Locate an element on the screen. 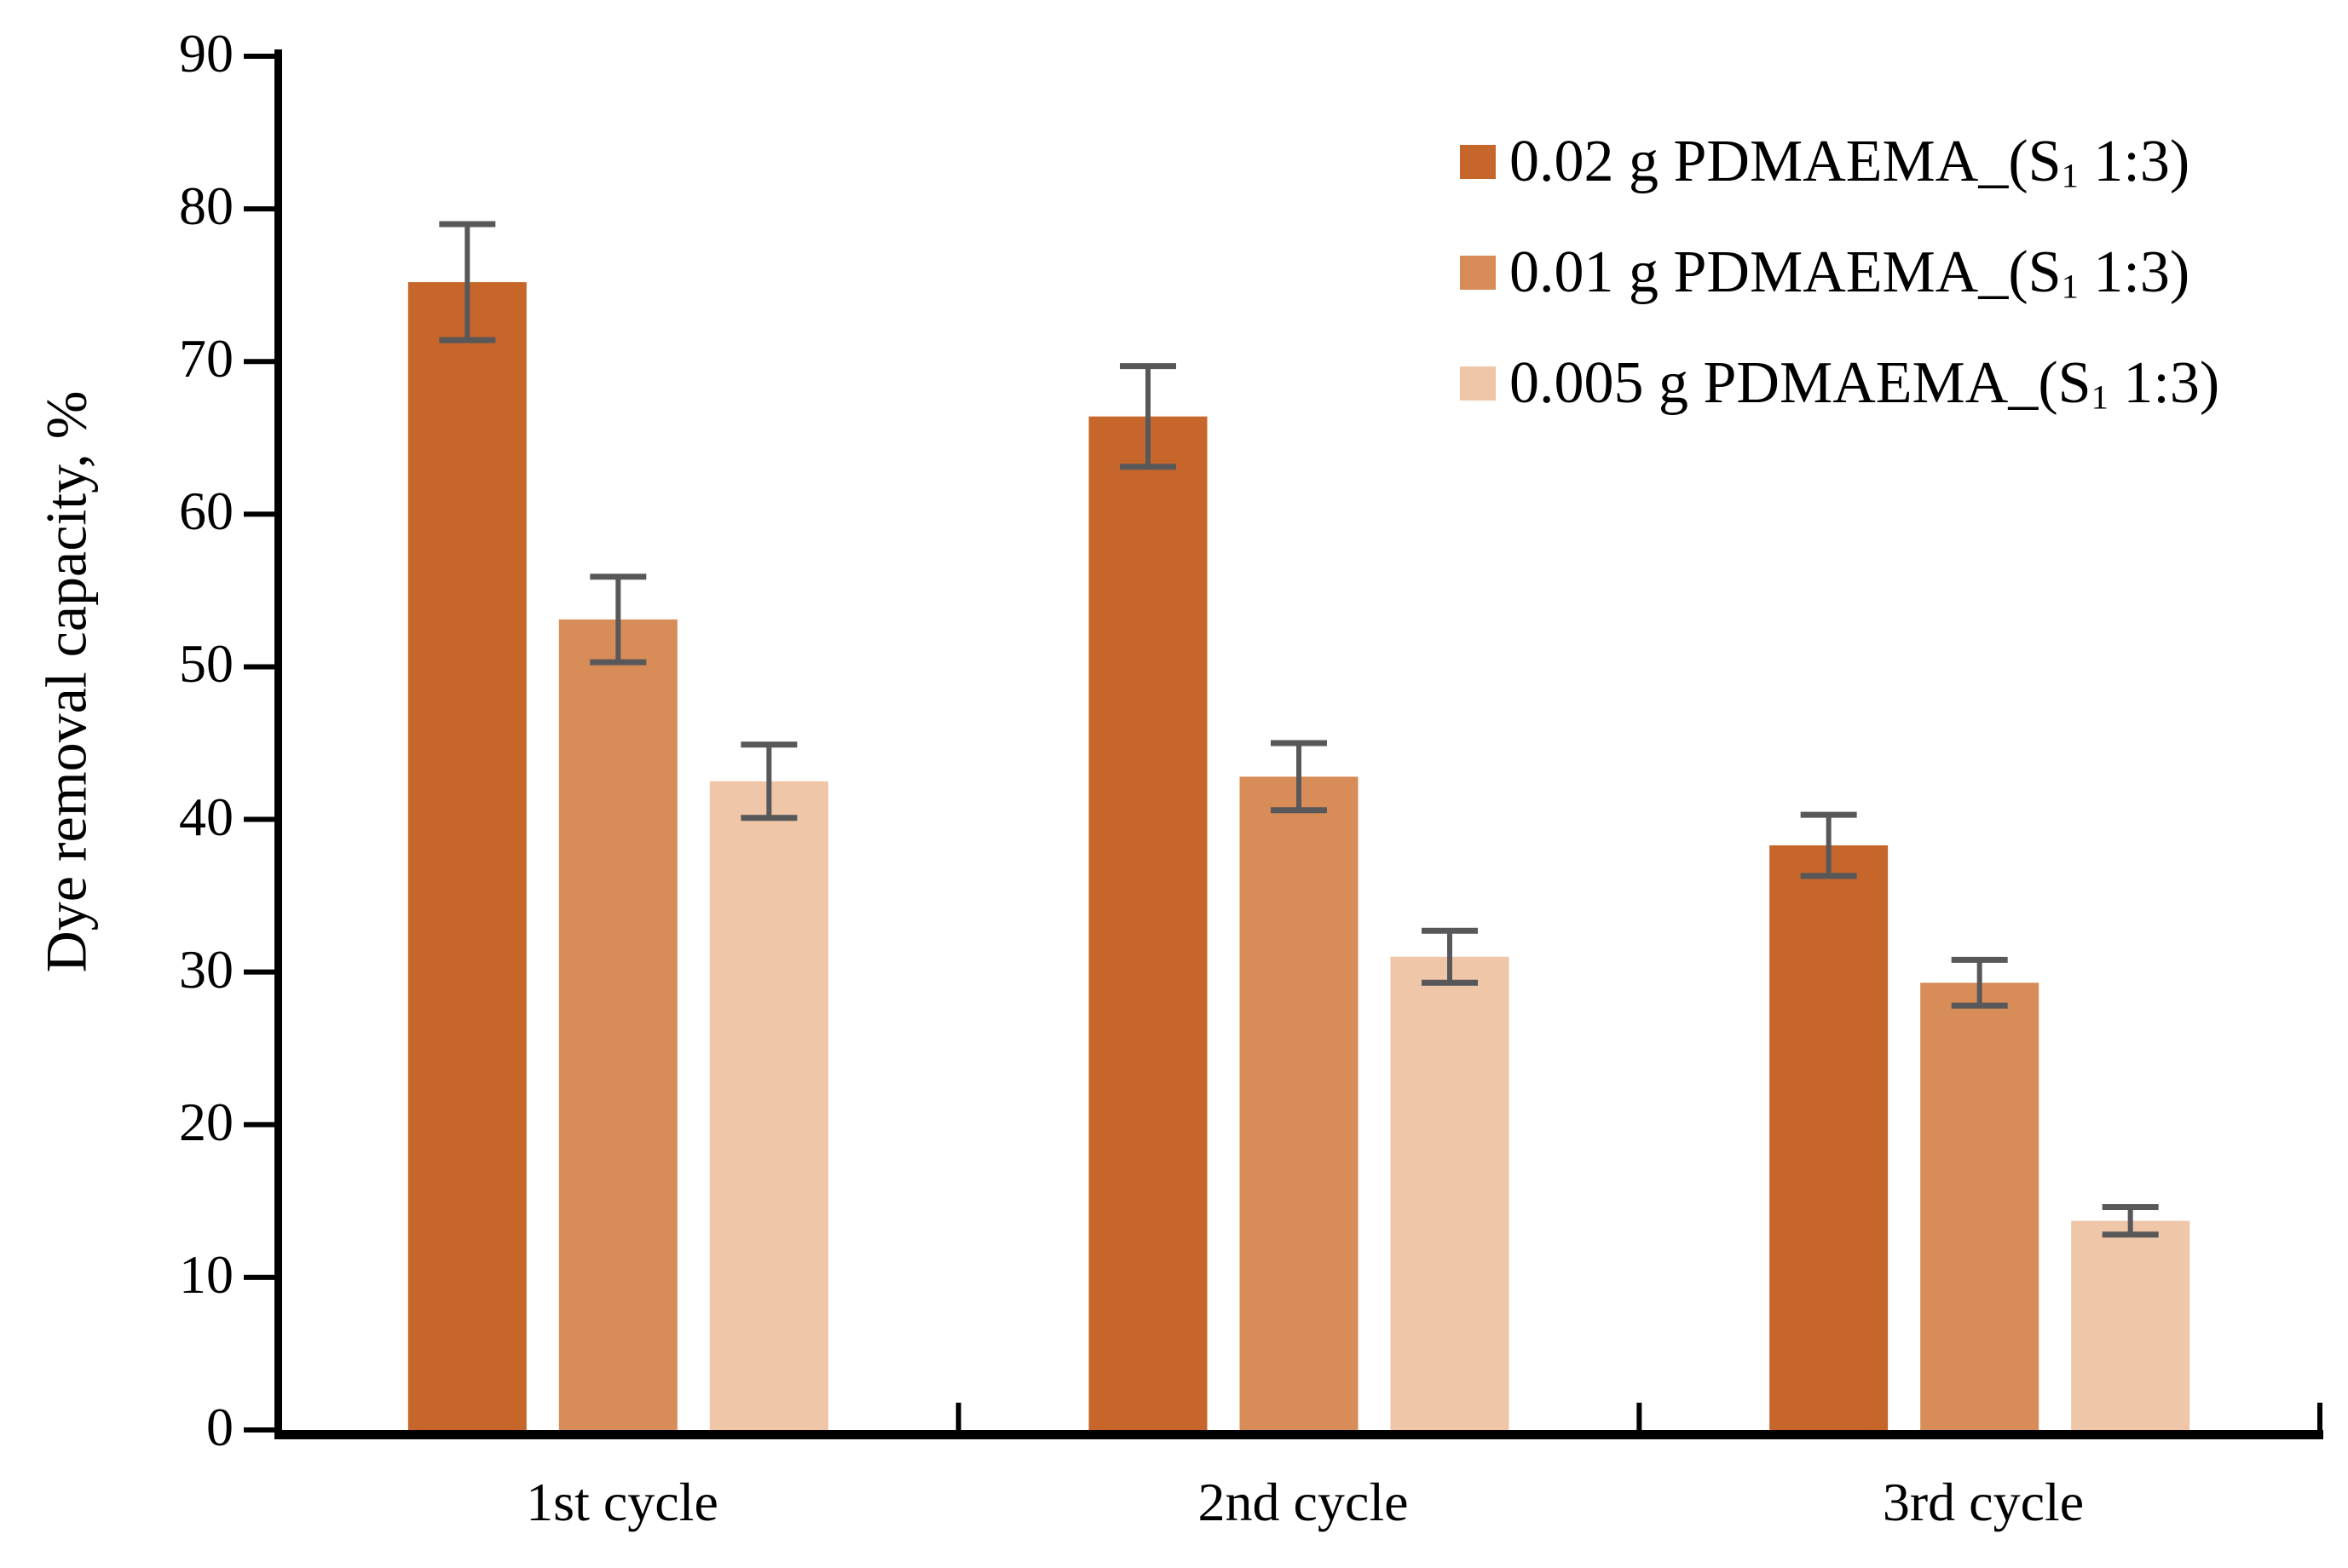 This screenshot has height=1568, width=2348. legend-swatch-series-3-icon is located at coordinates (1478, 383).